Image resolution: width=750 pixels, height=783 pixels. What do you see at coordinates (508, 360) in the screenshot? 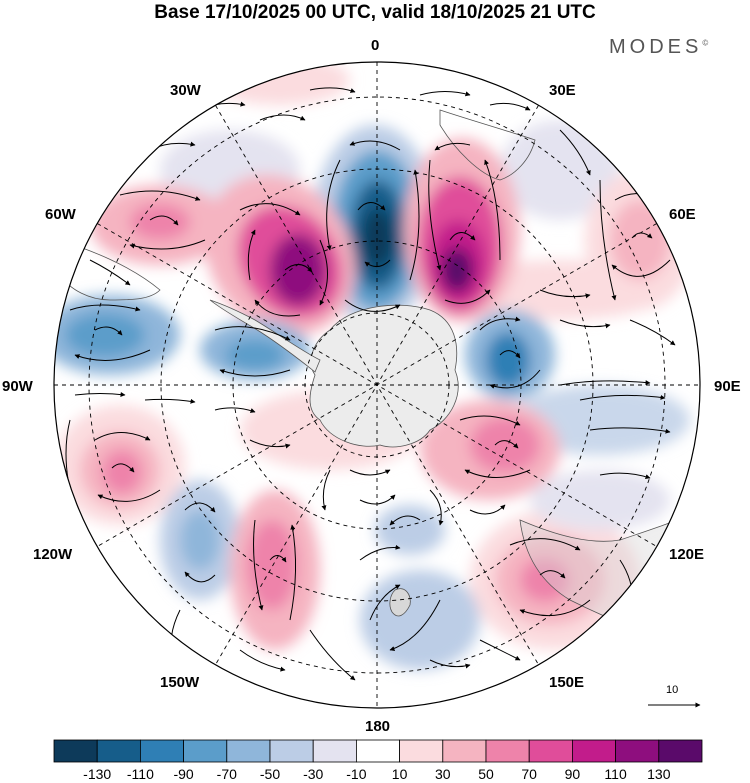
I see `anomaly-neg-85E-core` at bounding box center [508, 360].